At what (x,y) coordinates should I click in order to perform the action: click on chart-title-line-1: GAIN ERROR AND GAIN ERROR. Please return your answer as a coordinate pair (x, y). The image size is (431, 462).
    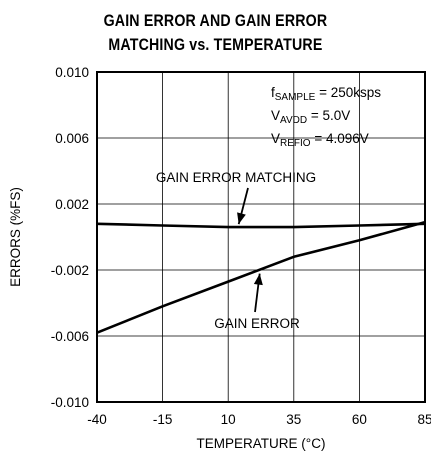
    Looking at the image, I should click on (215, 21).